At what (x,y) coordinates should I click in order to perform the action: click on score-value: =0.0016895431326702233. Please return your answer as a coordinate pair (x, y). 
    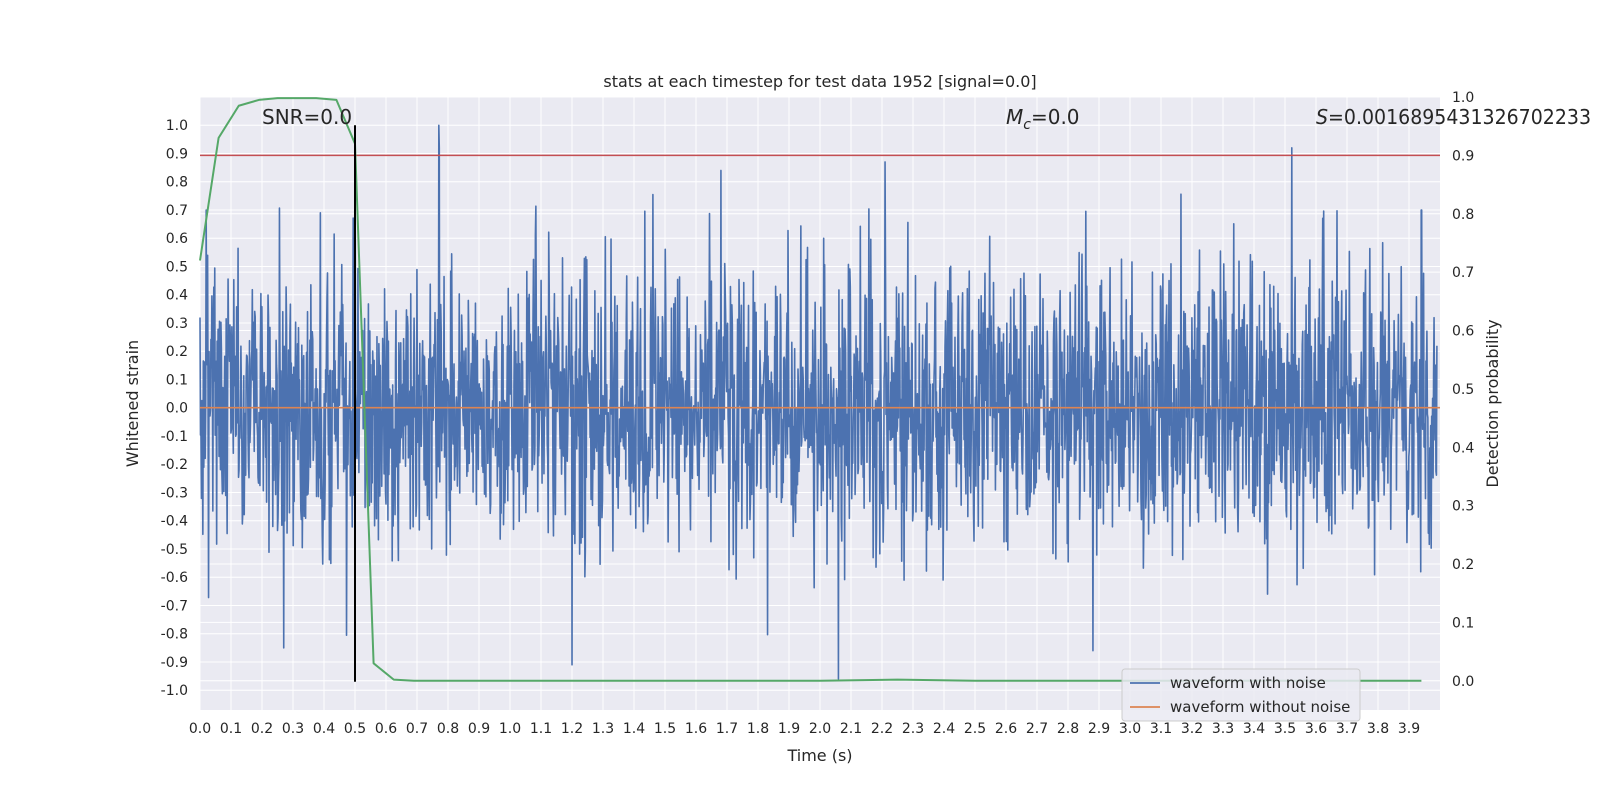
    Looking at the image, I should click on (1459, 117).